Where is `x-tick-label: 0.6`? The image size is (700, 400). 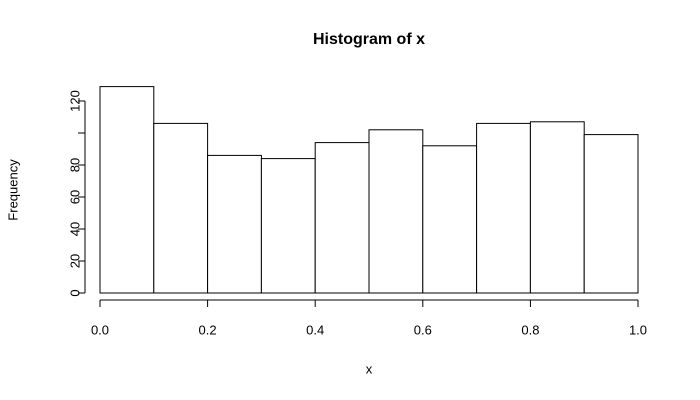 x-tick-label: 0.6 is located at coordinates (423, 329).